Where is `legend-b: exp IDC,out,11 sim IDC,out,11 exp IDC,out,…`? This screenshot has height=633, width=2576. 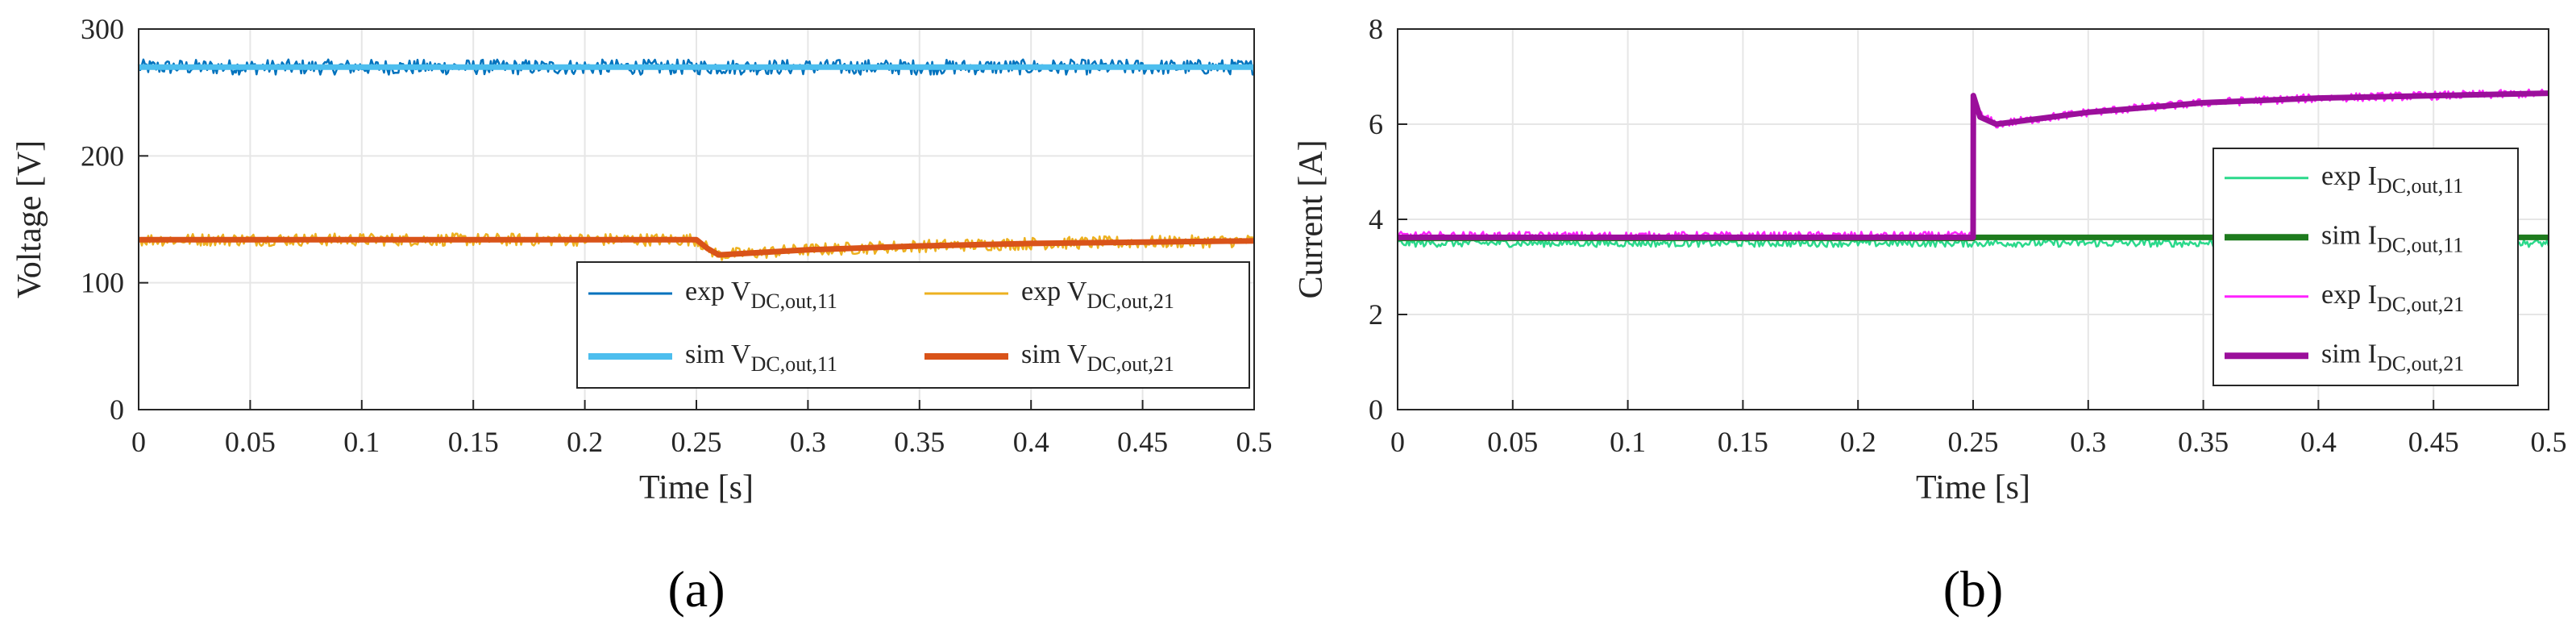
legend-b: exp IDC,out,11 sim IDC,out,11 exp IDC,out,… is located at coordinates (2365, 267).